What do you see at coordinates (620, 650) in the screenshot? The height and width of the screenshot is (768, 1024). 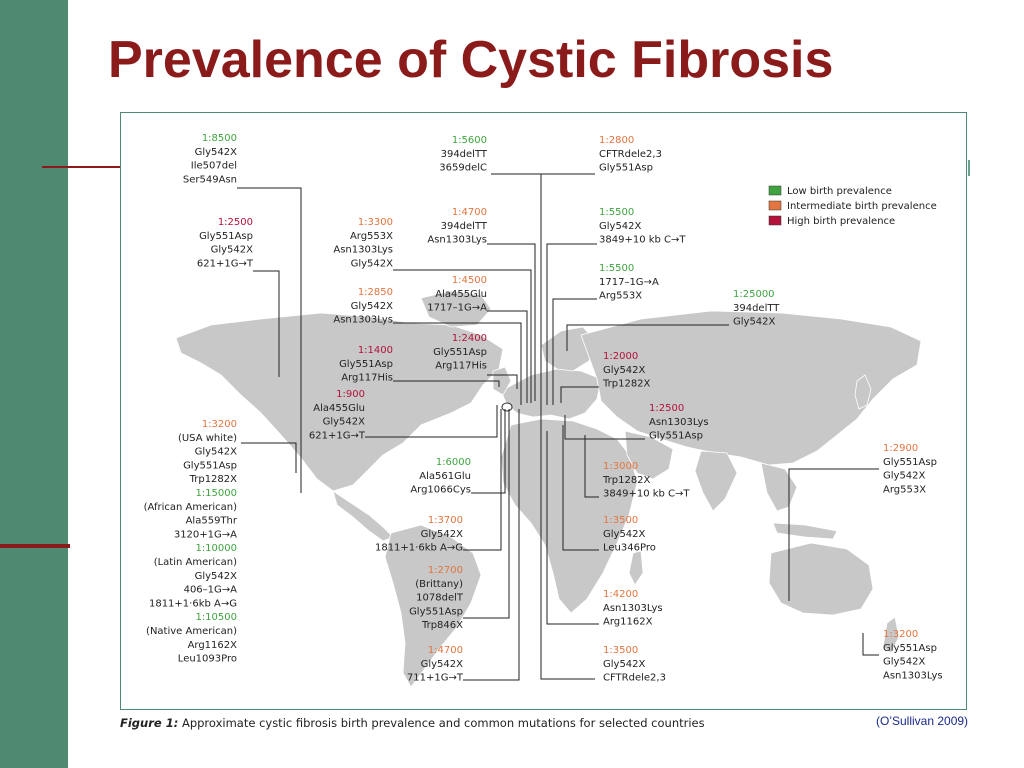 I see `prevalence-ratio-label: 1:3500` at bounding box center [620, 650].